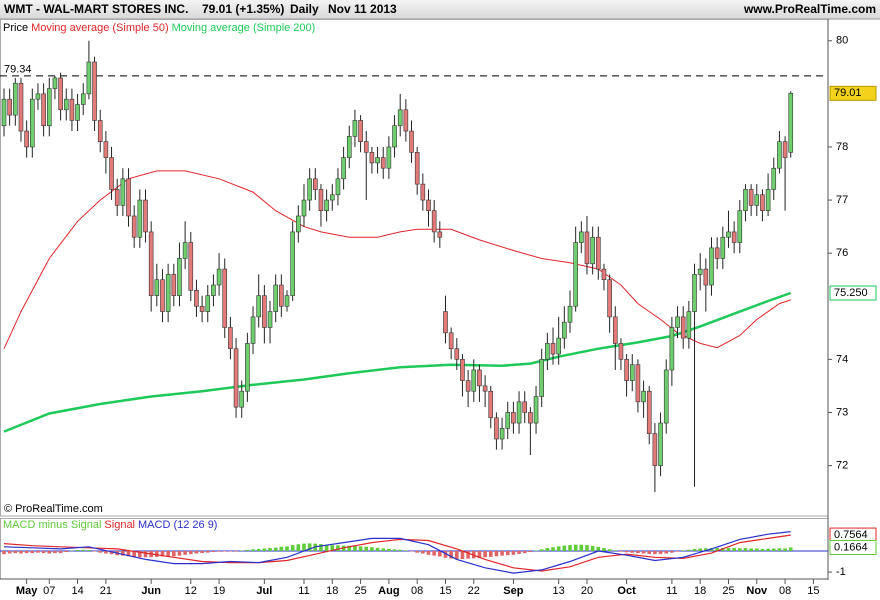 The width and height of the screenshot is (880, 600). Describe the element at coordinates (853, 93) in the screenshot. I see `price-last-label-box` at that location.